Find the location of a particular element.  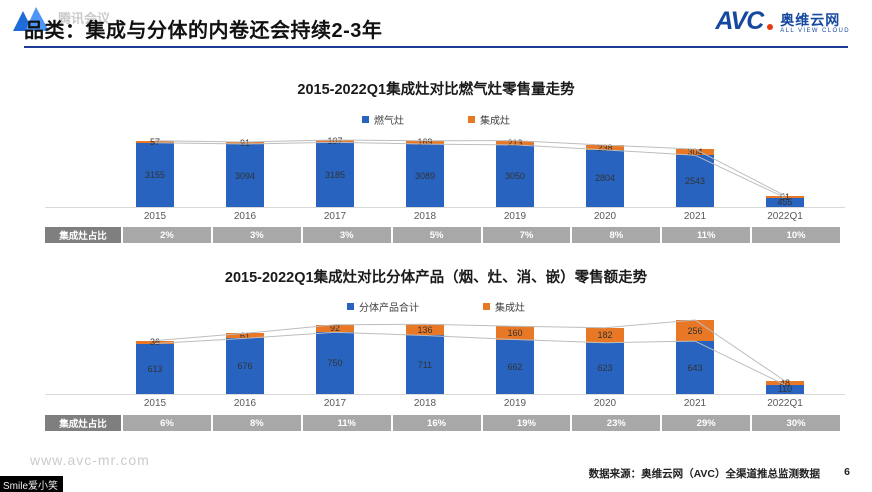

chart2-legend-item-0: 分体产品合计 is located at coordinates (383, 306).